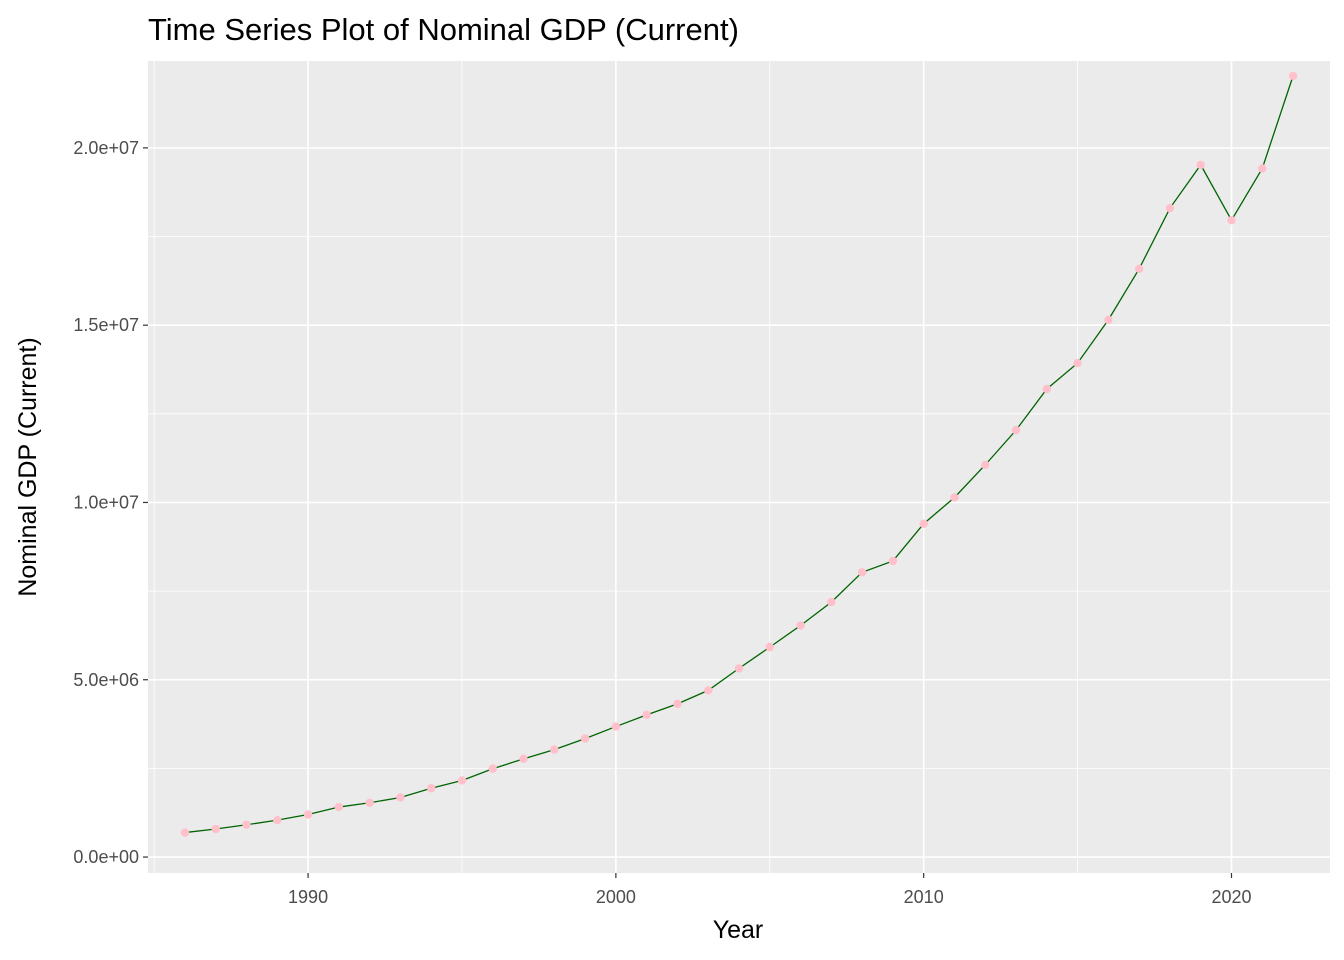 The image size is (1344, 960). Describe the element at coordinates (738, 930) in the screenshot. I see `x-axis-title: Year` at that location.